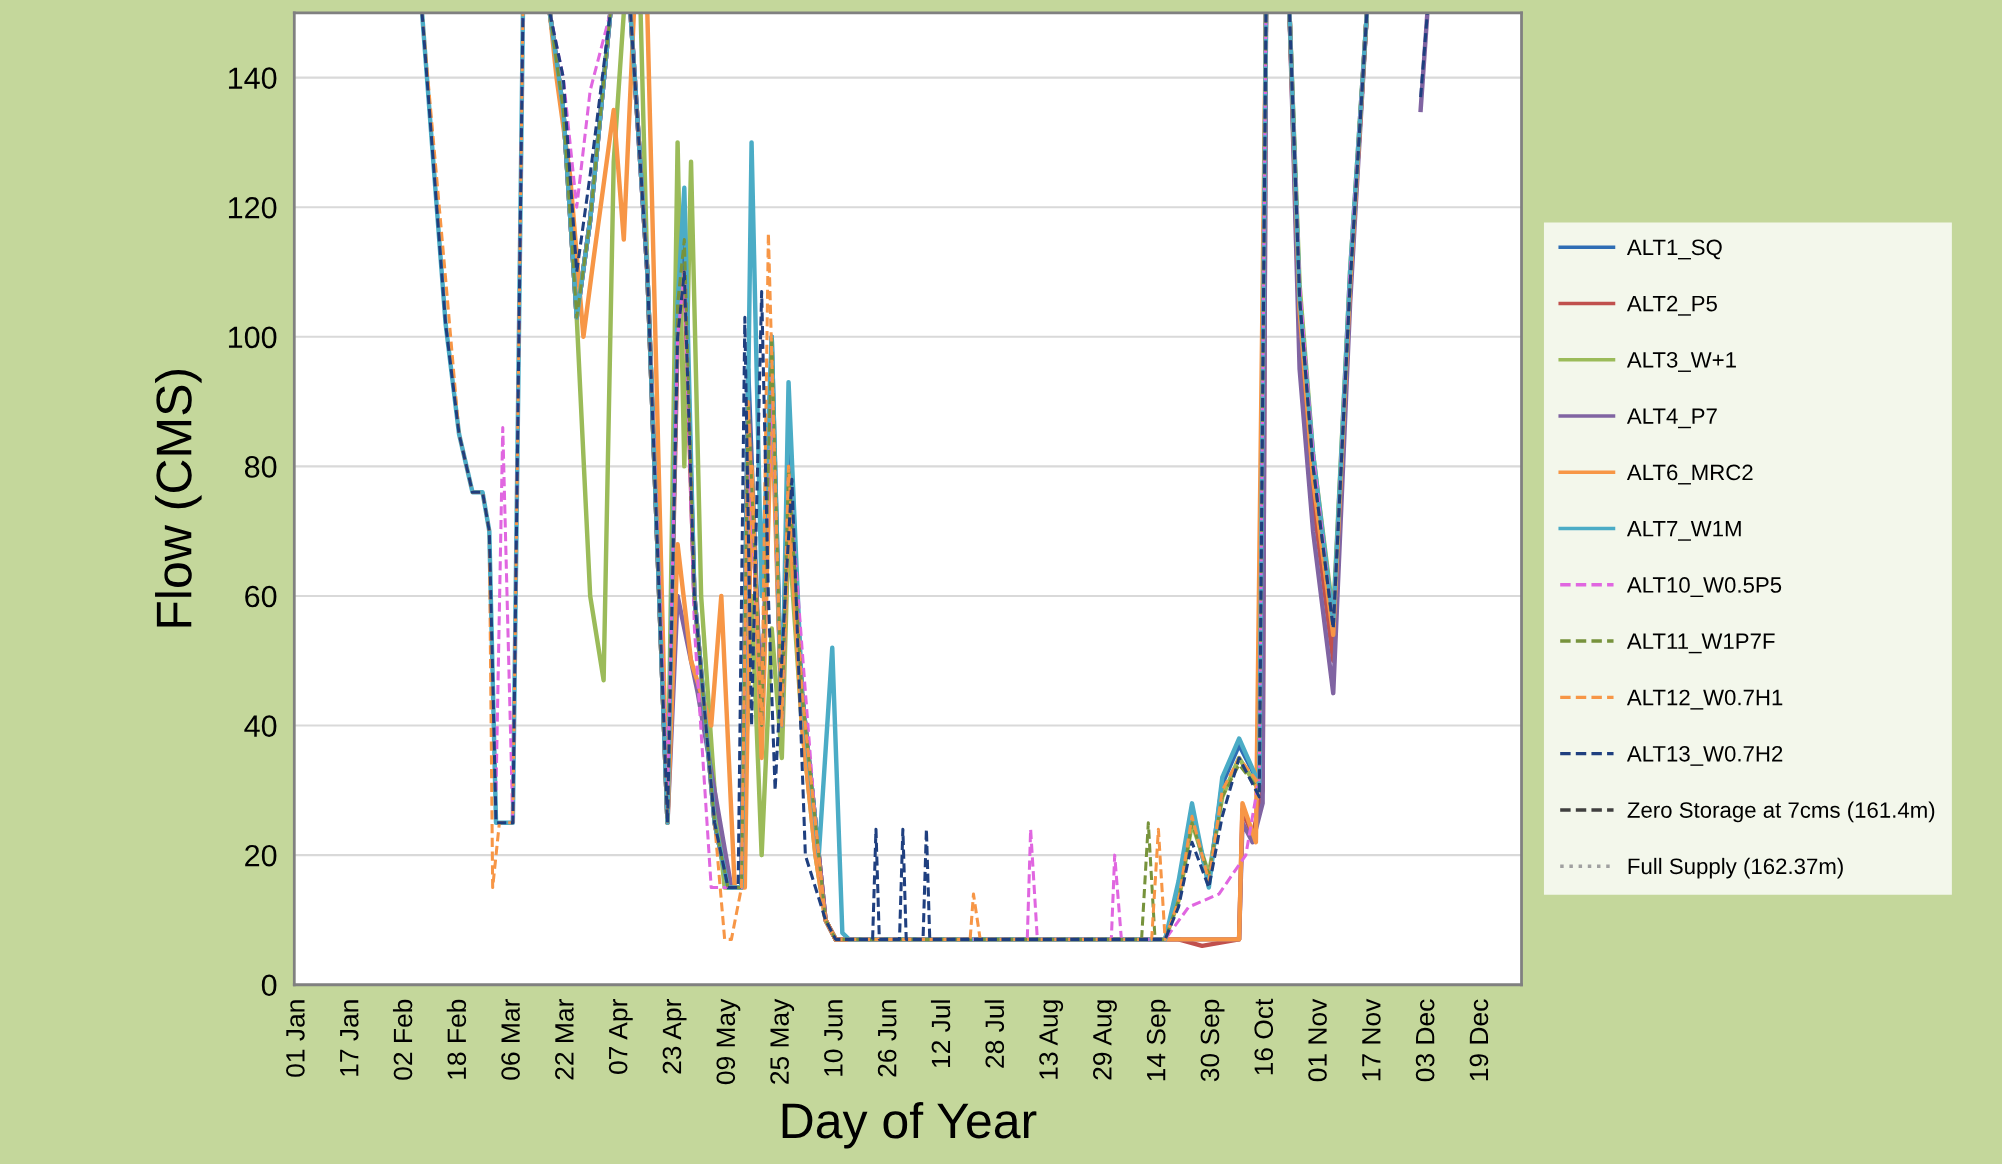 The height and width of the screenshot is (1164, 2002). What do you see at coordinates (940, 1034) in the screenshot?
I see `x-tick-label: 12 Jul` at bounding box center [940, 1034].